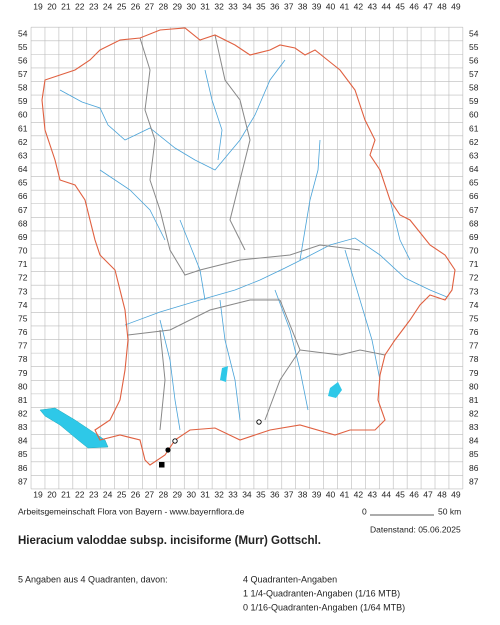 The height and width of the screenshot is (625, 500). What do you see at coordinates (52, 6) in the screenshot?
I see `column-label: 20` at bounding box center [52, 6].